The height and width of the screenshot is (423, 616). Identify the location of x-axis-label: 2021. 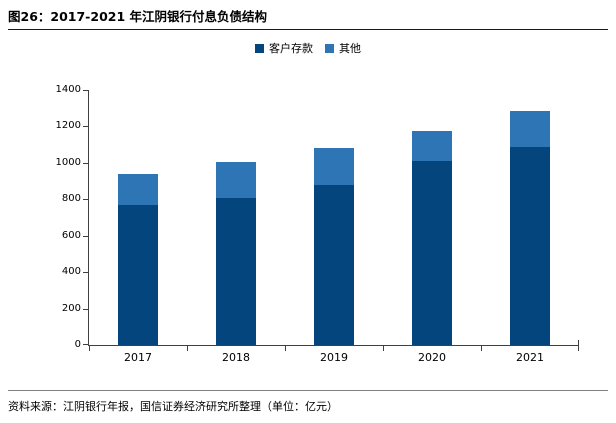
(530, 357).